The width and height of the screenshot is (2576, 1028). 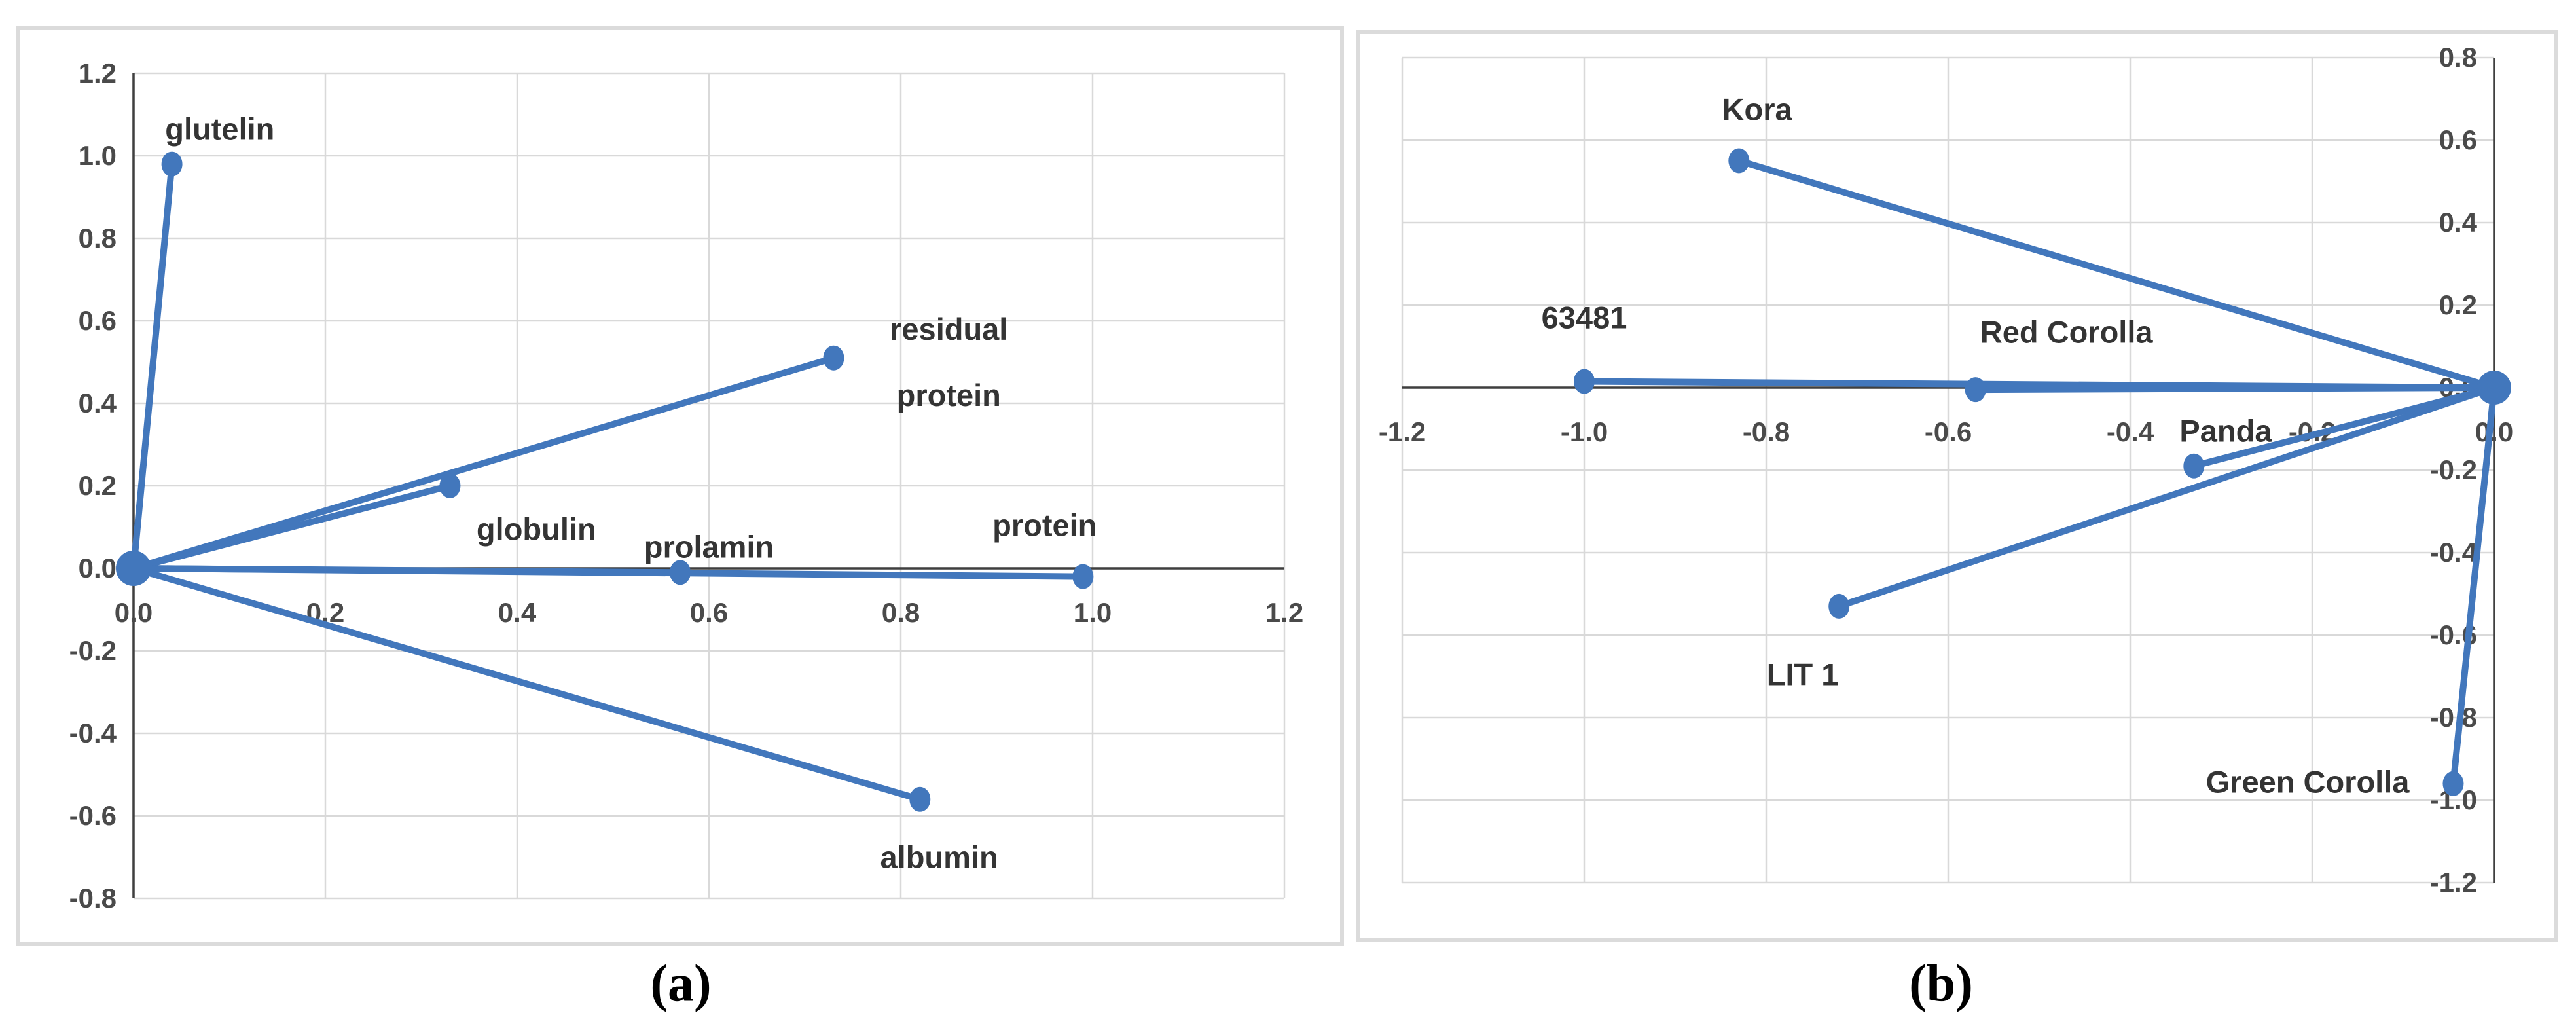 I want to click on point-label-a-4: protein, so click(x=1044, y=525).